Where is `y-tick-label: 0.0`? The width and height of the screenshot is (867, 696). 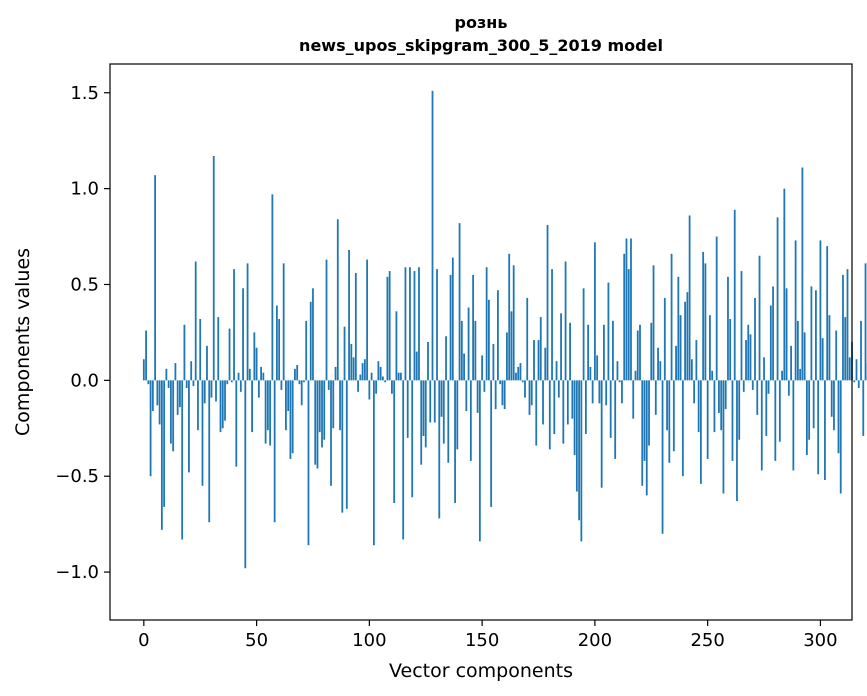 y-tick-label: 0.0 is located at coordinates (84, 380).